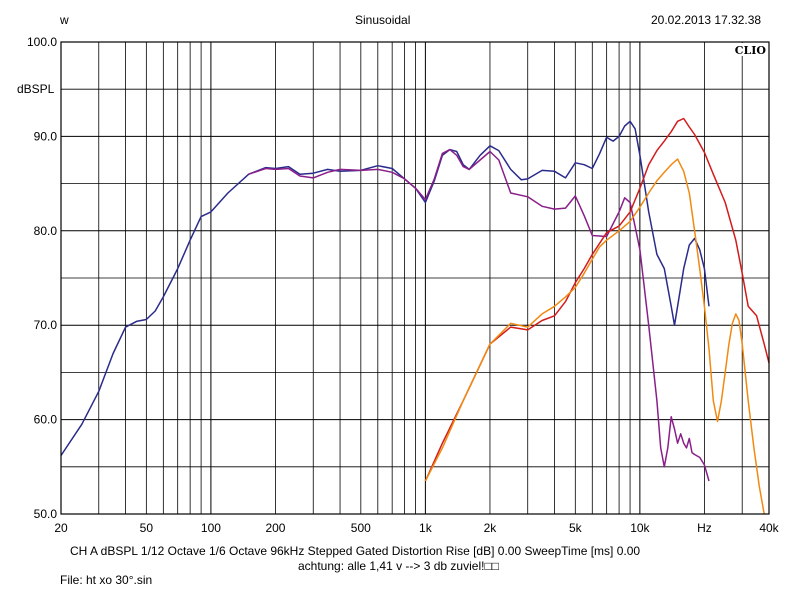 This screenshot has width=800, height=600. I want to click on x-tick-label: 50, so click(147, 528).